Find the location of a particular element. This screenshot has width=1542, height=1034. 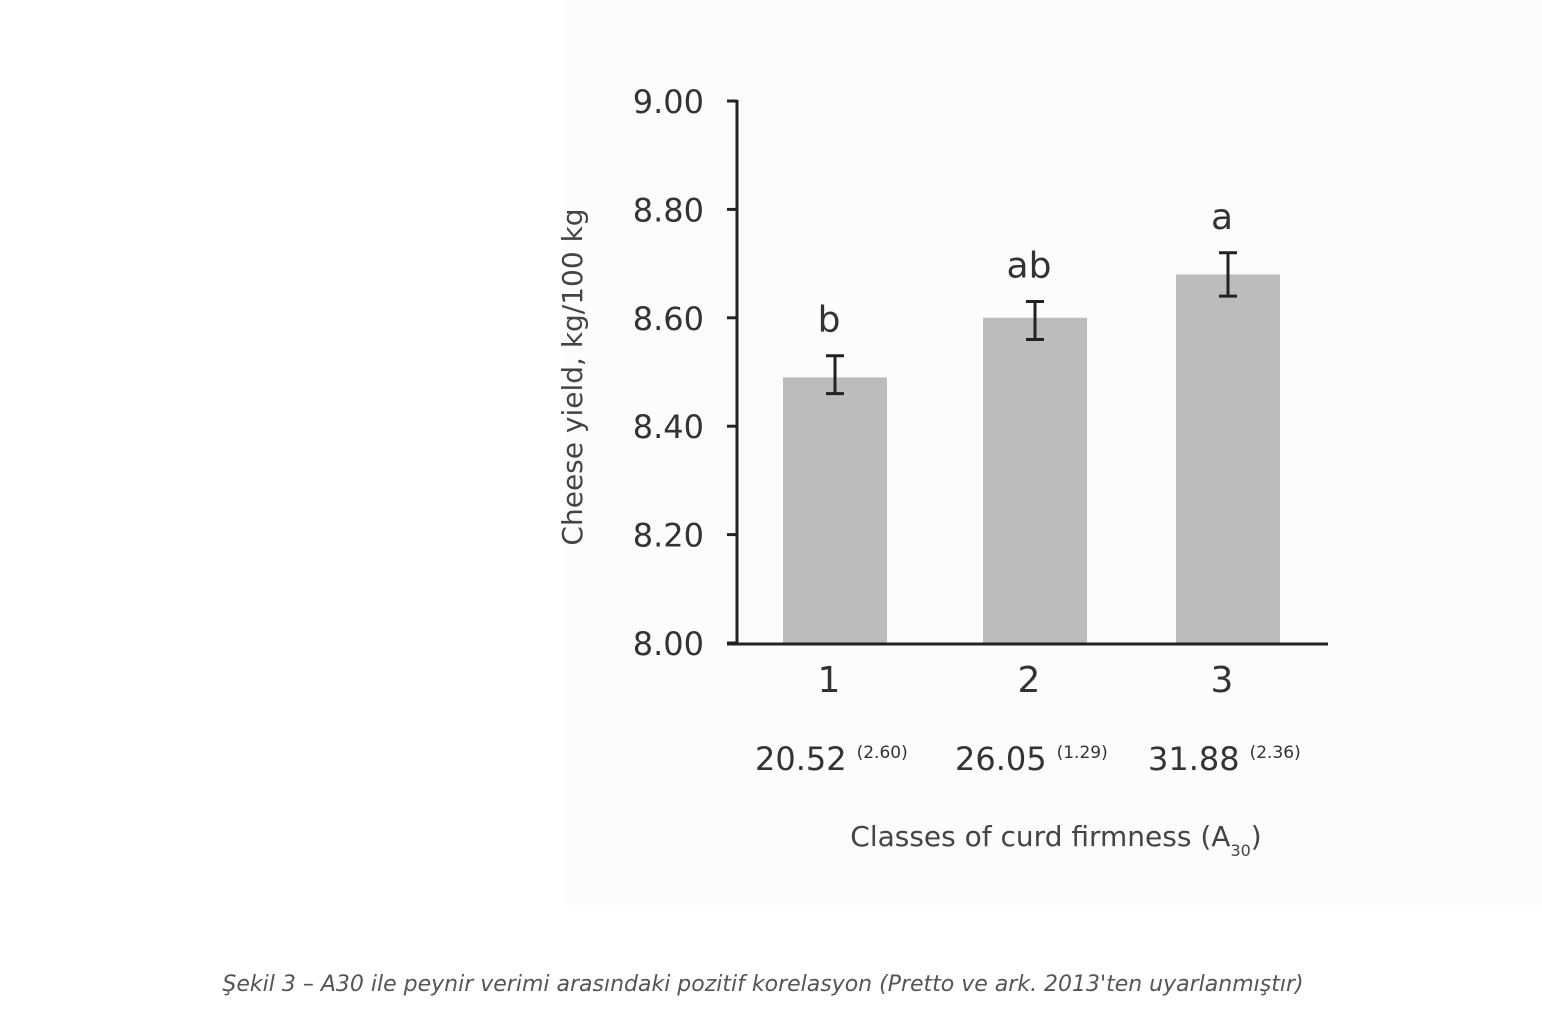

class-mean: 26.05 is located at coordinates (1001, 759).